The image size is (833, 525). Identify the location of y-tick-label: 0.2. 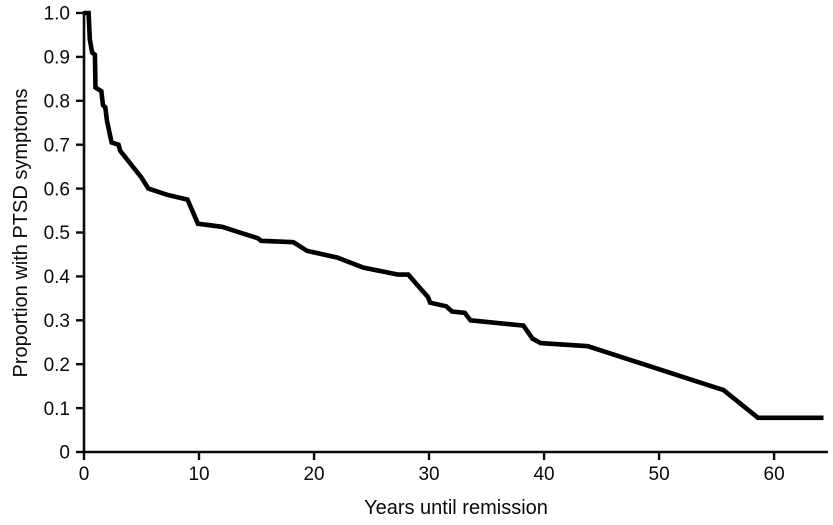
(57, 365).